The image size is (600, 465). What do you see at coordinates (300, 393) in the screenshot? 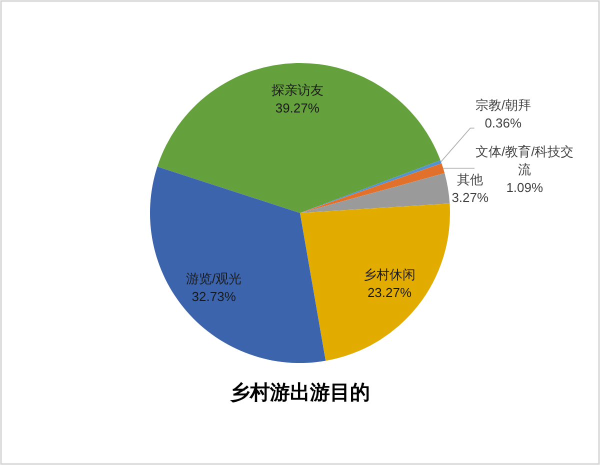
I see `title: 乡村游出游目的` at bounding box center [300, 393].